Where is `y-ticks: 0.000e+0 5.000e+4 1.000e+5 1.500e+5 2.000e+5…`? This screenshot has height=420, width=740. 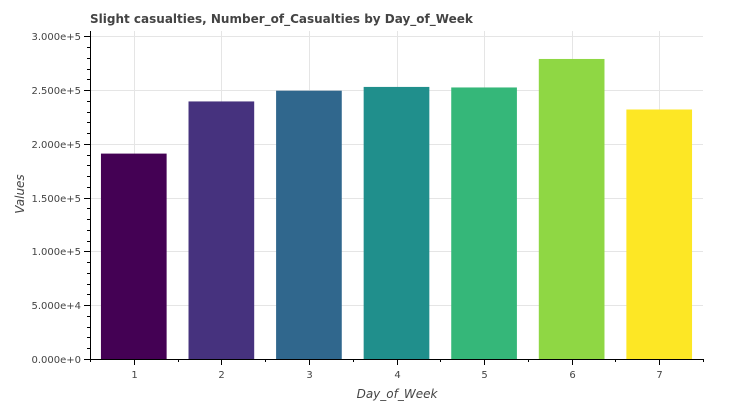
y-ticks: 0.000e+0 5.000e+4 1.000e+5 1.500e+5 2.000e+5… is located at coordinates (60, 199).